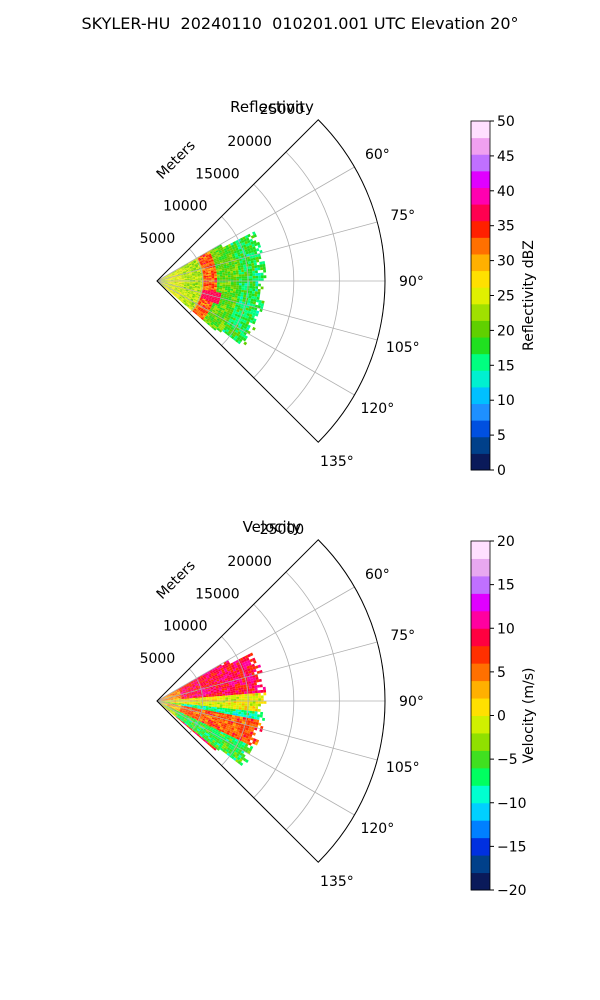 The height and width of the screenshot is (1000, 600). What do you see at coordinates (249, 142) in the screenshot?
I see `radial-tick-label: 20000` at bounding box center [249, 142].